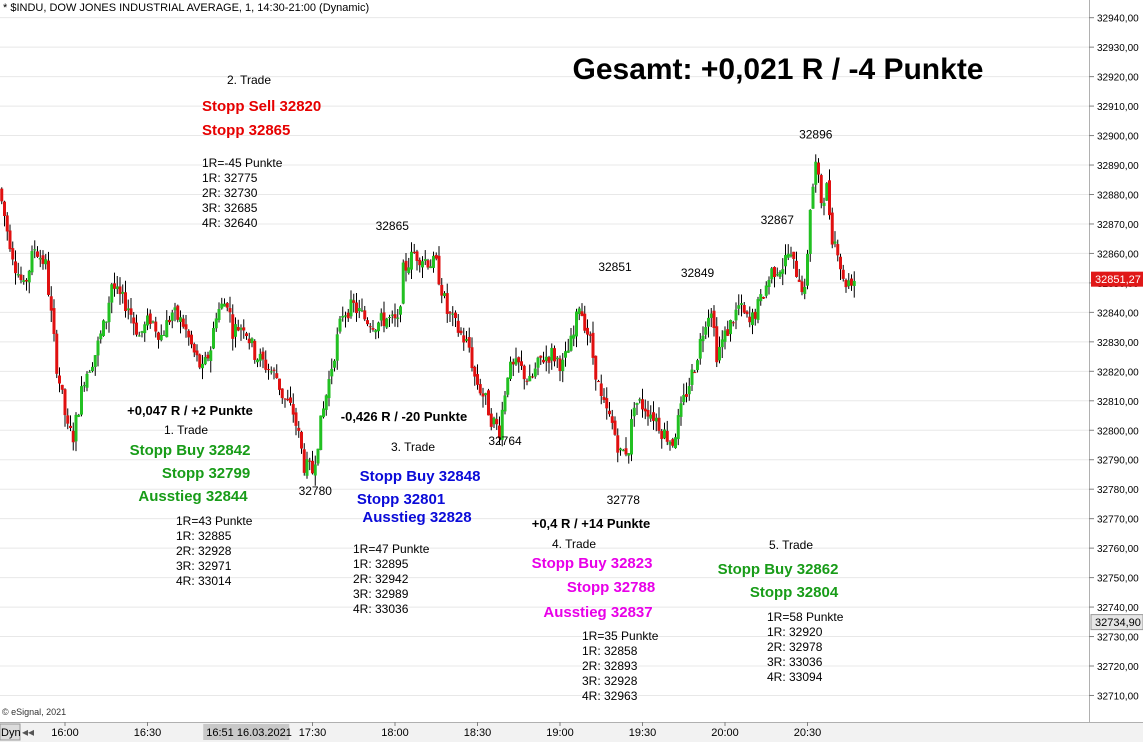 The image size is (1143, 742). Describe the element at coordinates (206, 473) in the screenshot. I see `trade-note-line: Stopp 32799` at that location.